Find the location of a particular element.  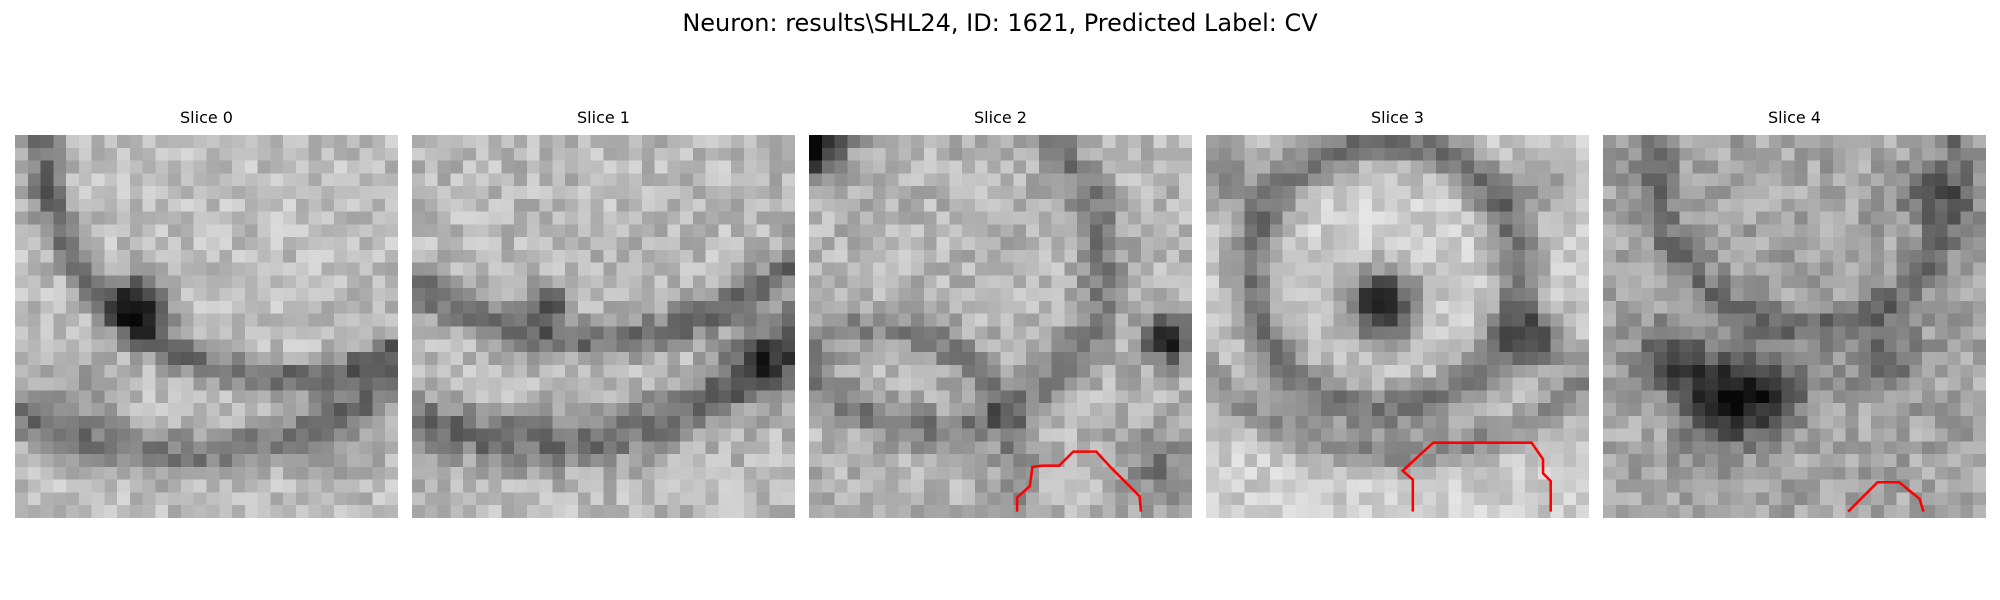

slice-title: Slice 0 is located at coordinates (206, 117).